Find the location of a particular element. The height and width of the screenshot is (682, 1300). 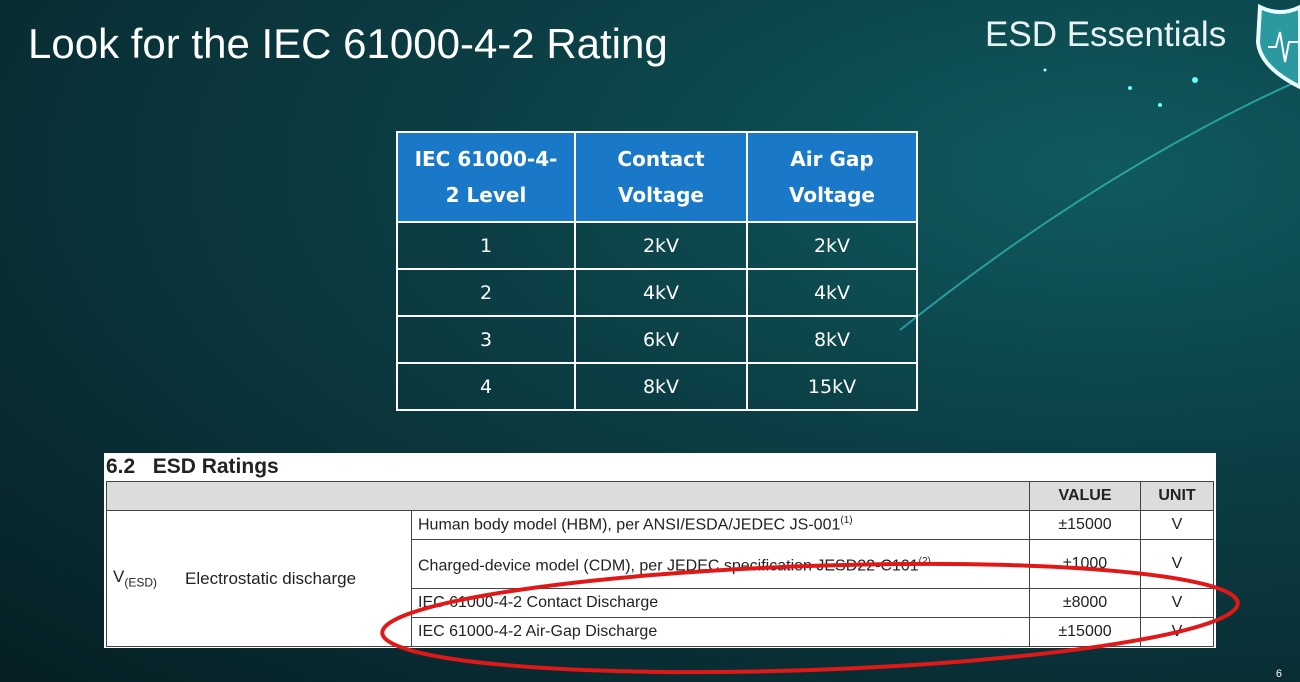

cell: 3 is located at coordinates (486, 339).